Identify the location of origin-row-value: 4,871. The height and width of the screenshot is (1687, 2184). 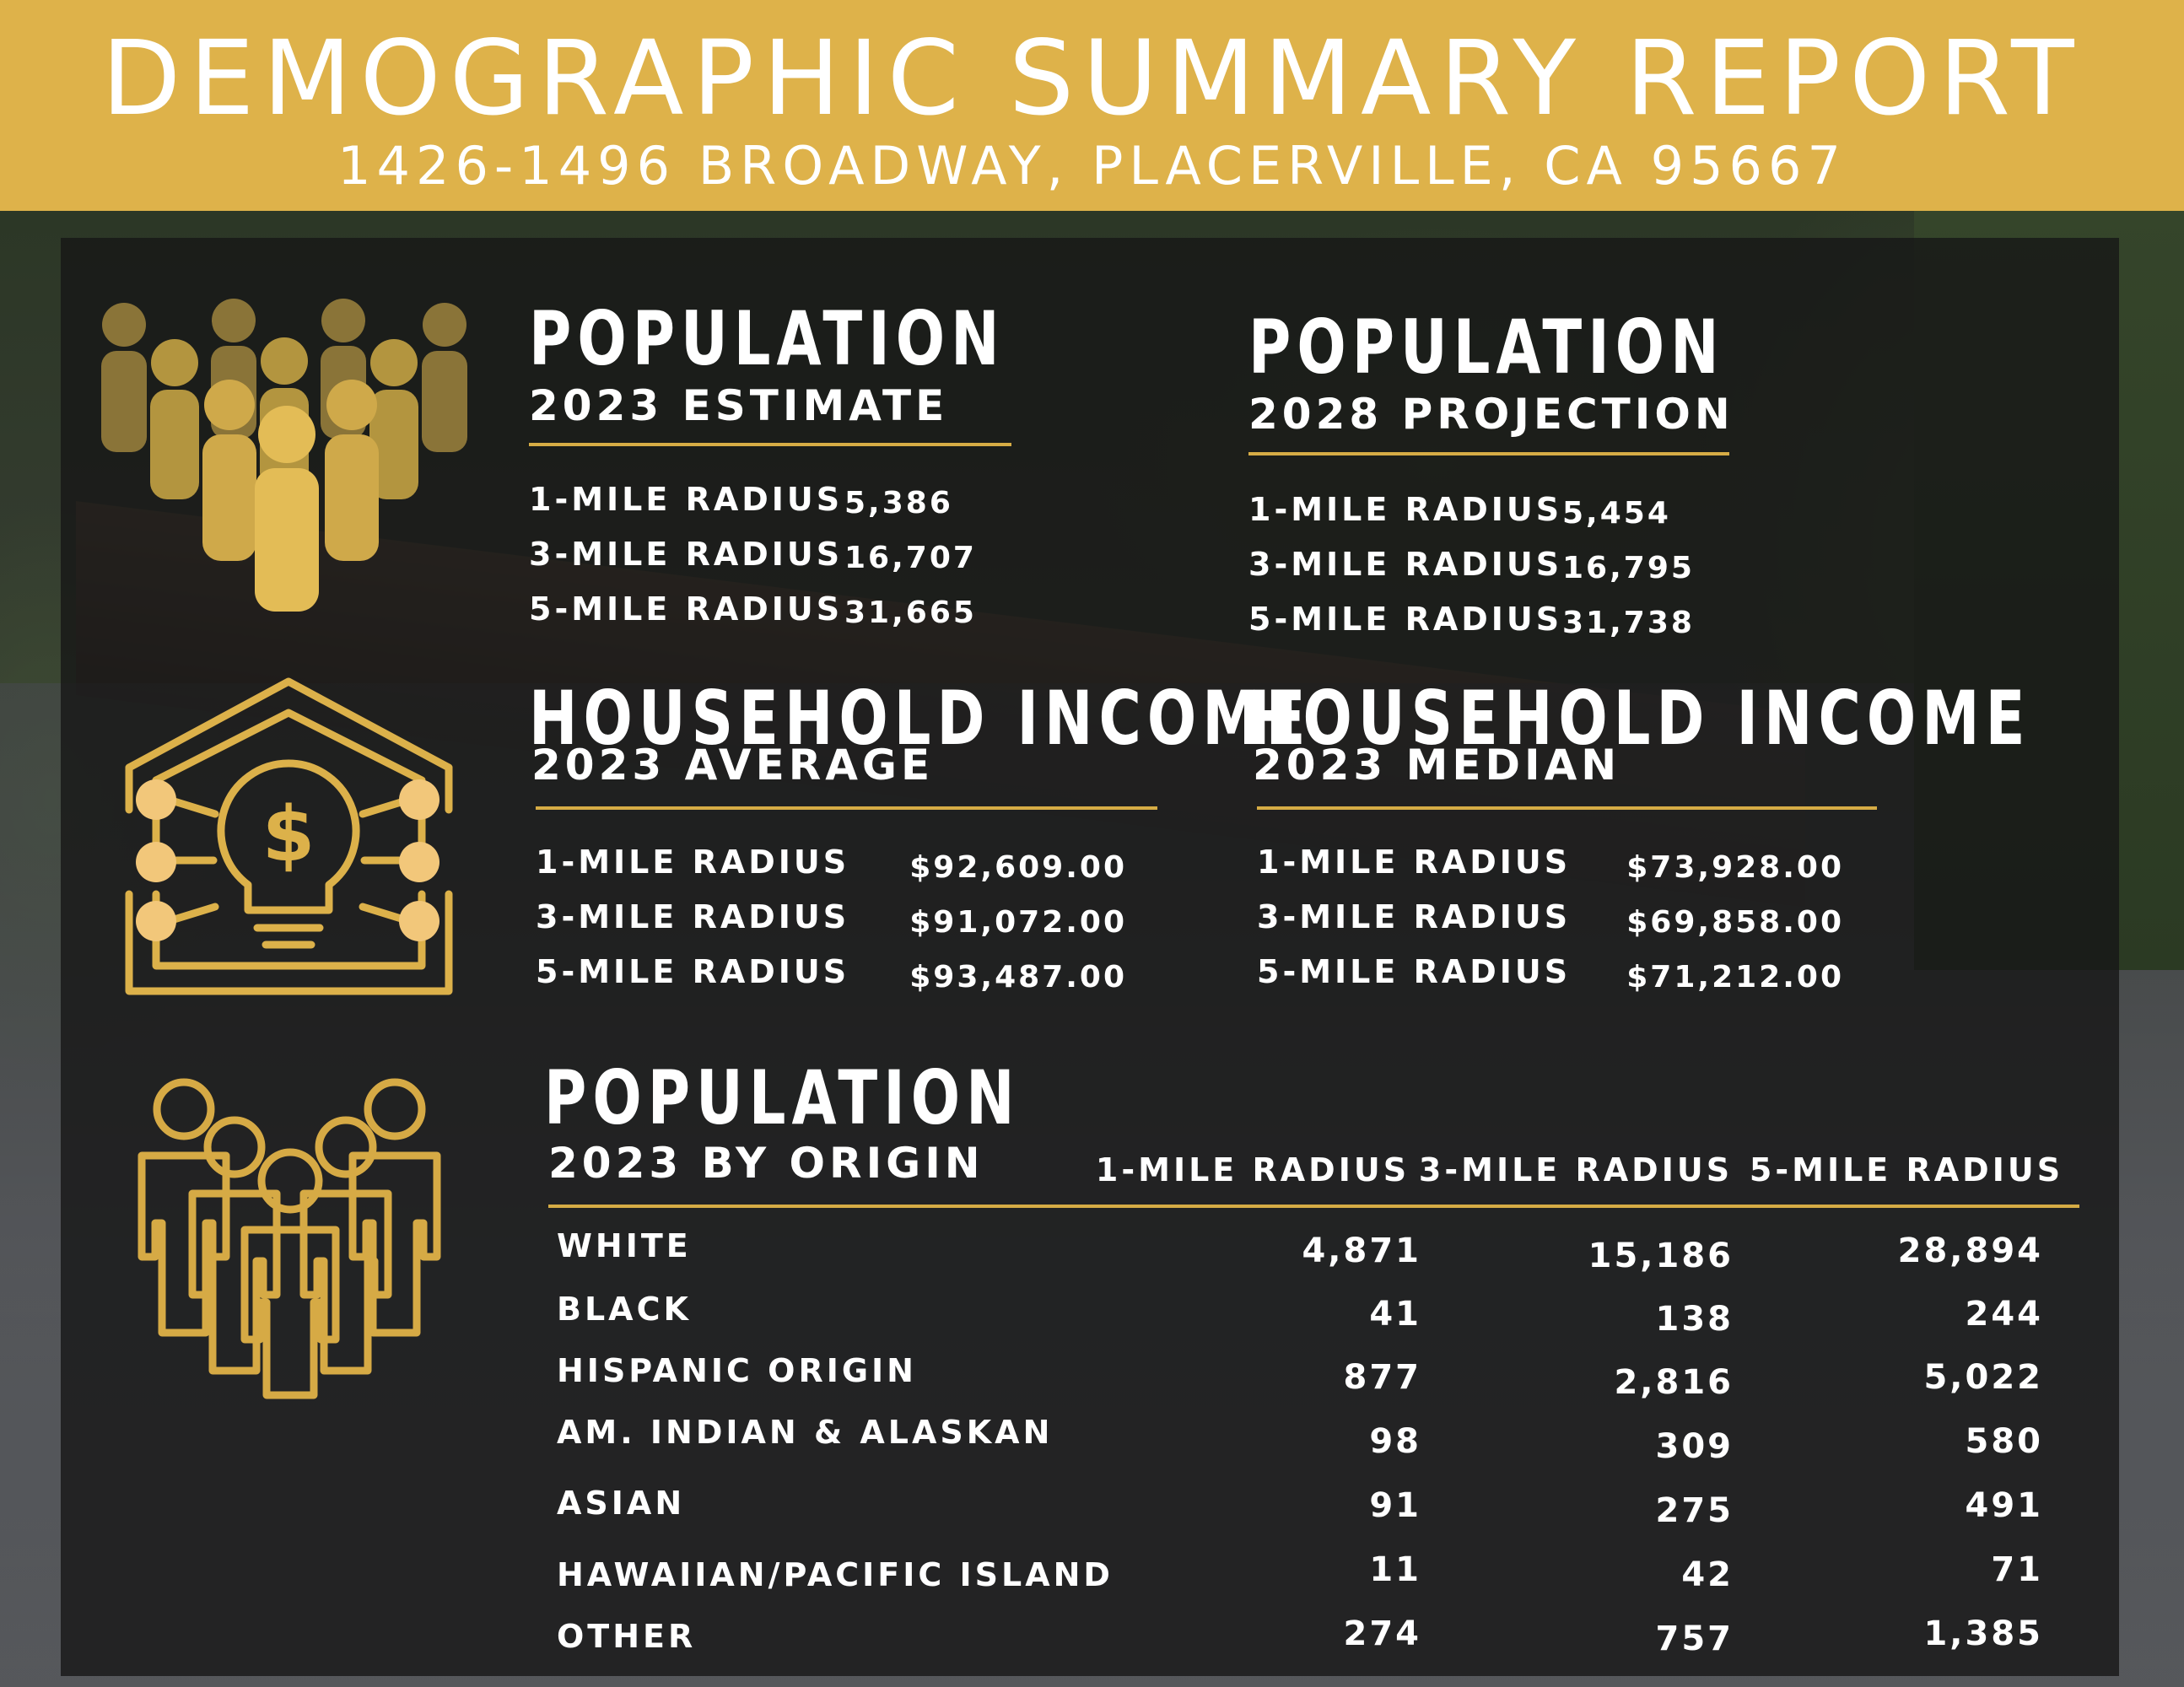
(1362, 1251).